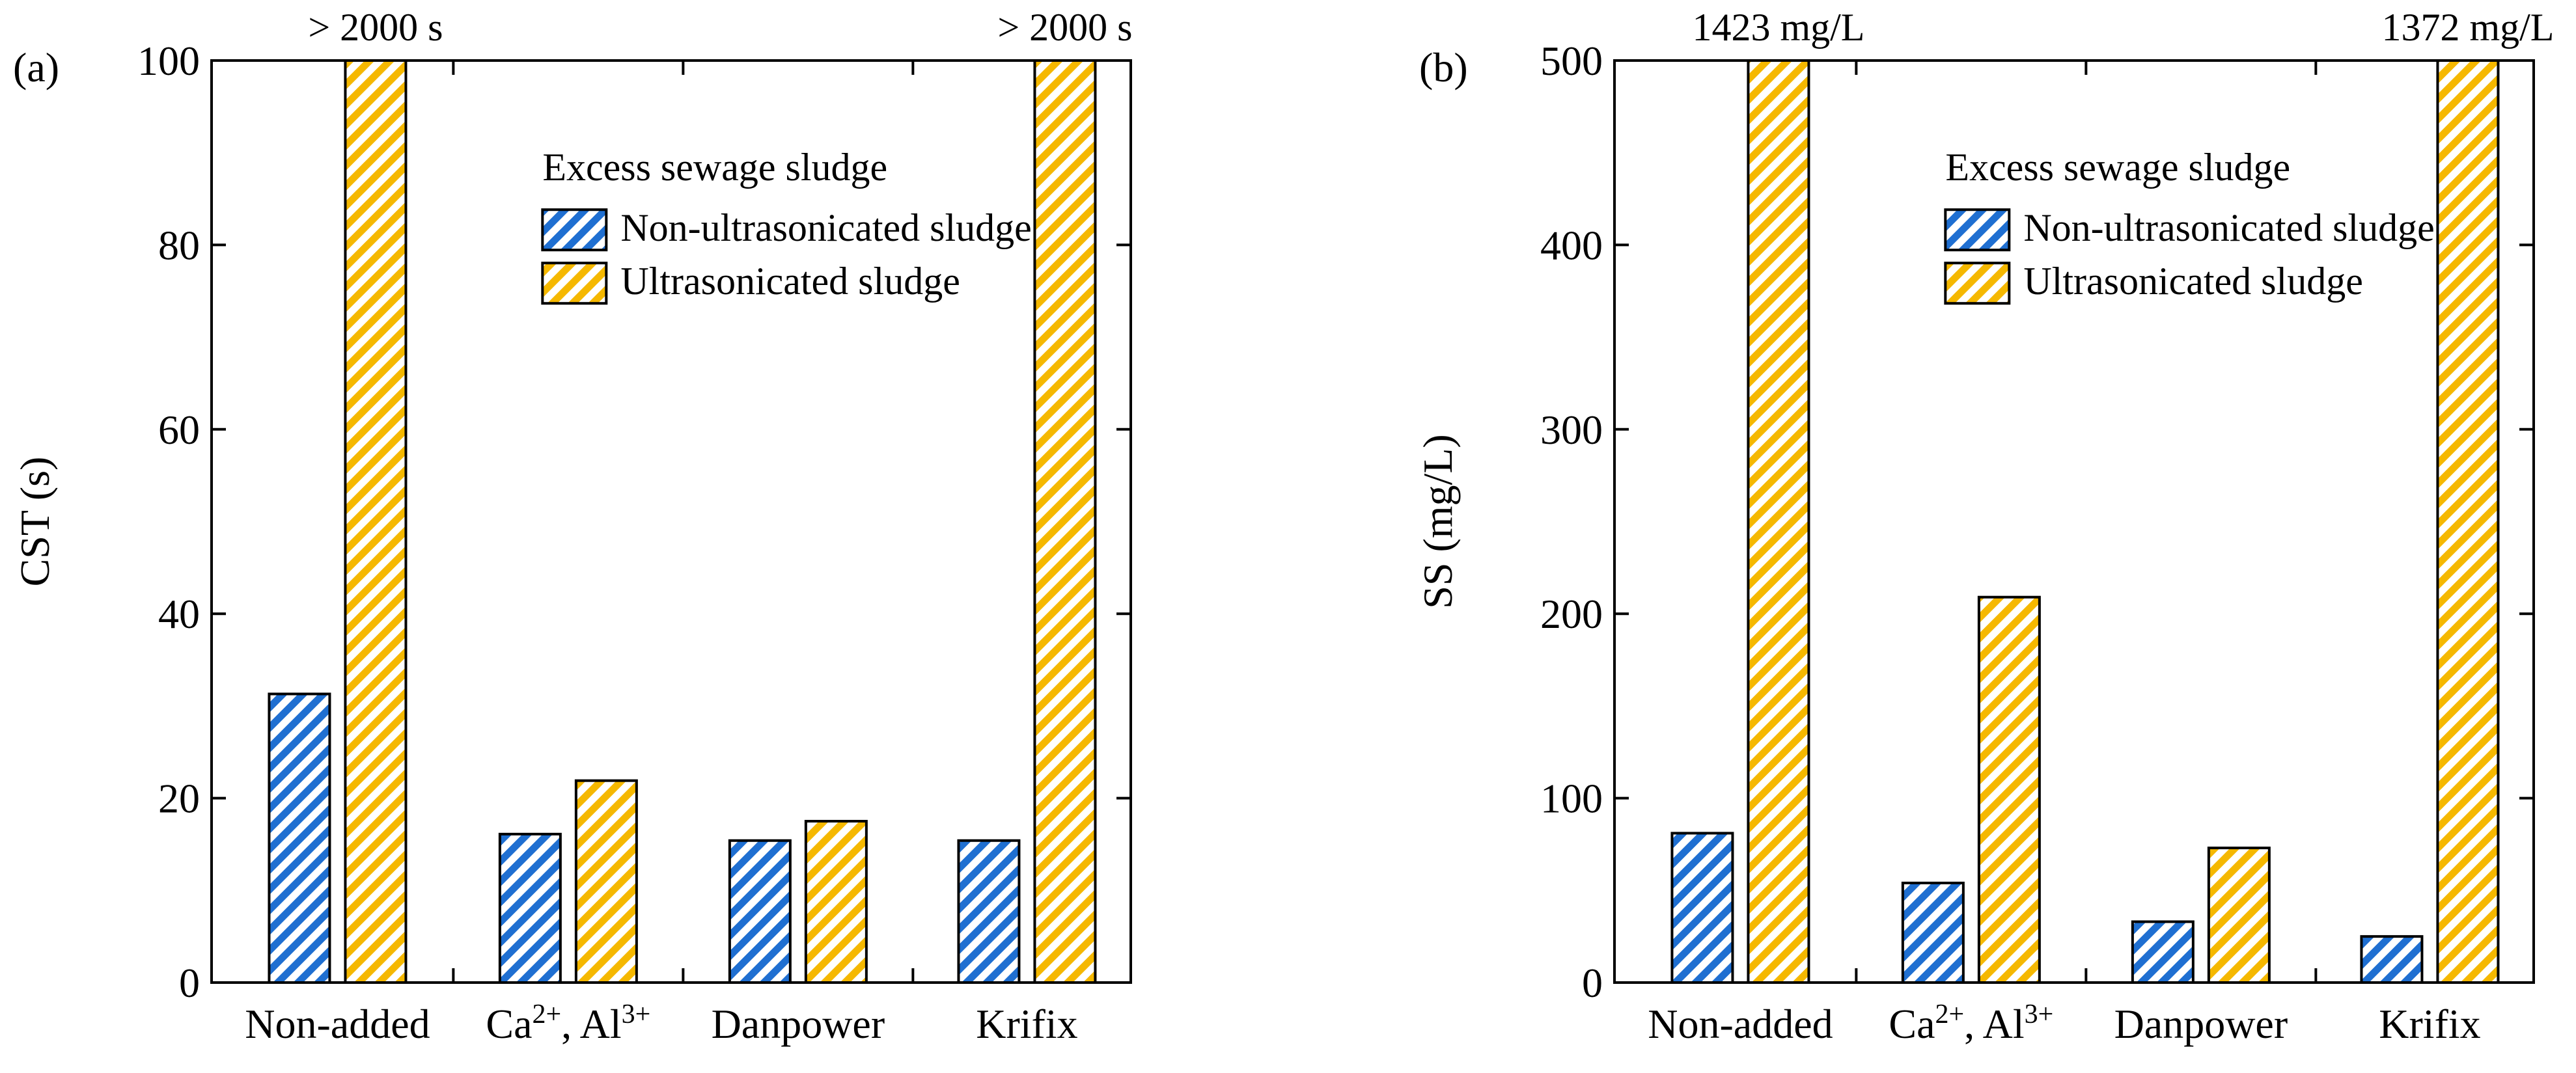  What do you see at coordinates (1778, 27) in the screenshot?
I see `overflow-label: 1423 mg/L` at bounding box center [1778, 27].